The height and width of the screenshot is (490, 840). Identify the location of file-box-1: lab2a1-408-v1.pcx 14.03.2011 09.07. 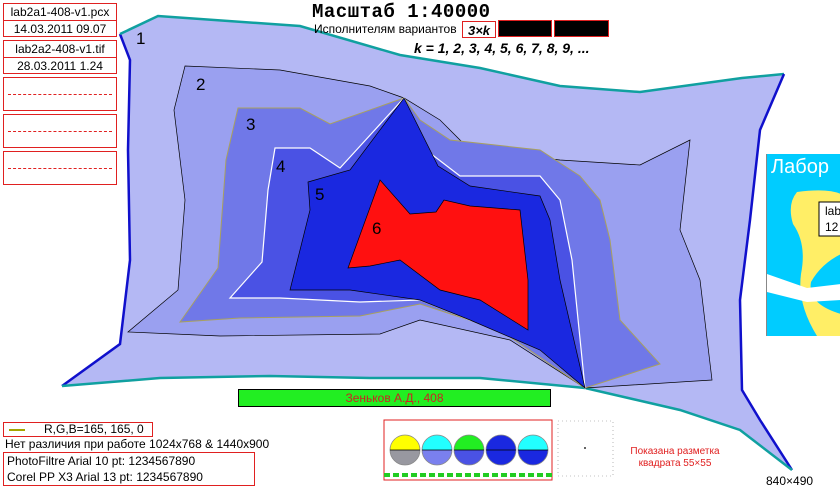
(60, 20).